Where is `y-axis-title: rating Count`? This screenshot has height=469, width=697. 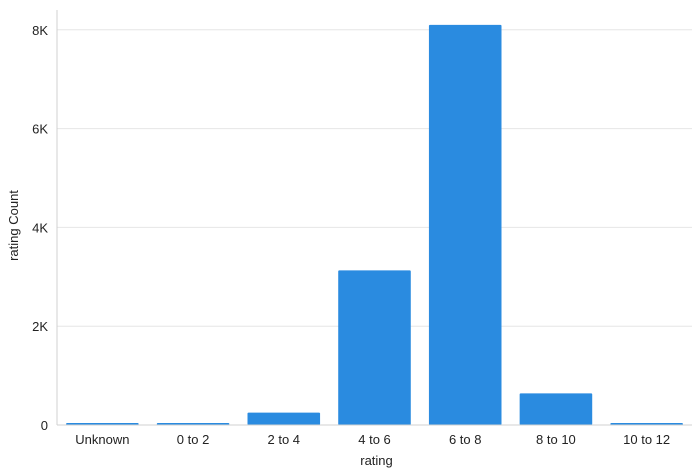 y-axis-title: rating Count is located at coordinates (13, 225).